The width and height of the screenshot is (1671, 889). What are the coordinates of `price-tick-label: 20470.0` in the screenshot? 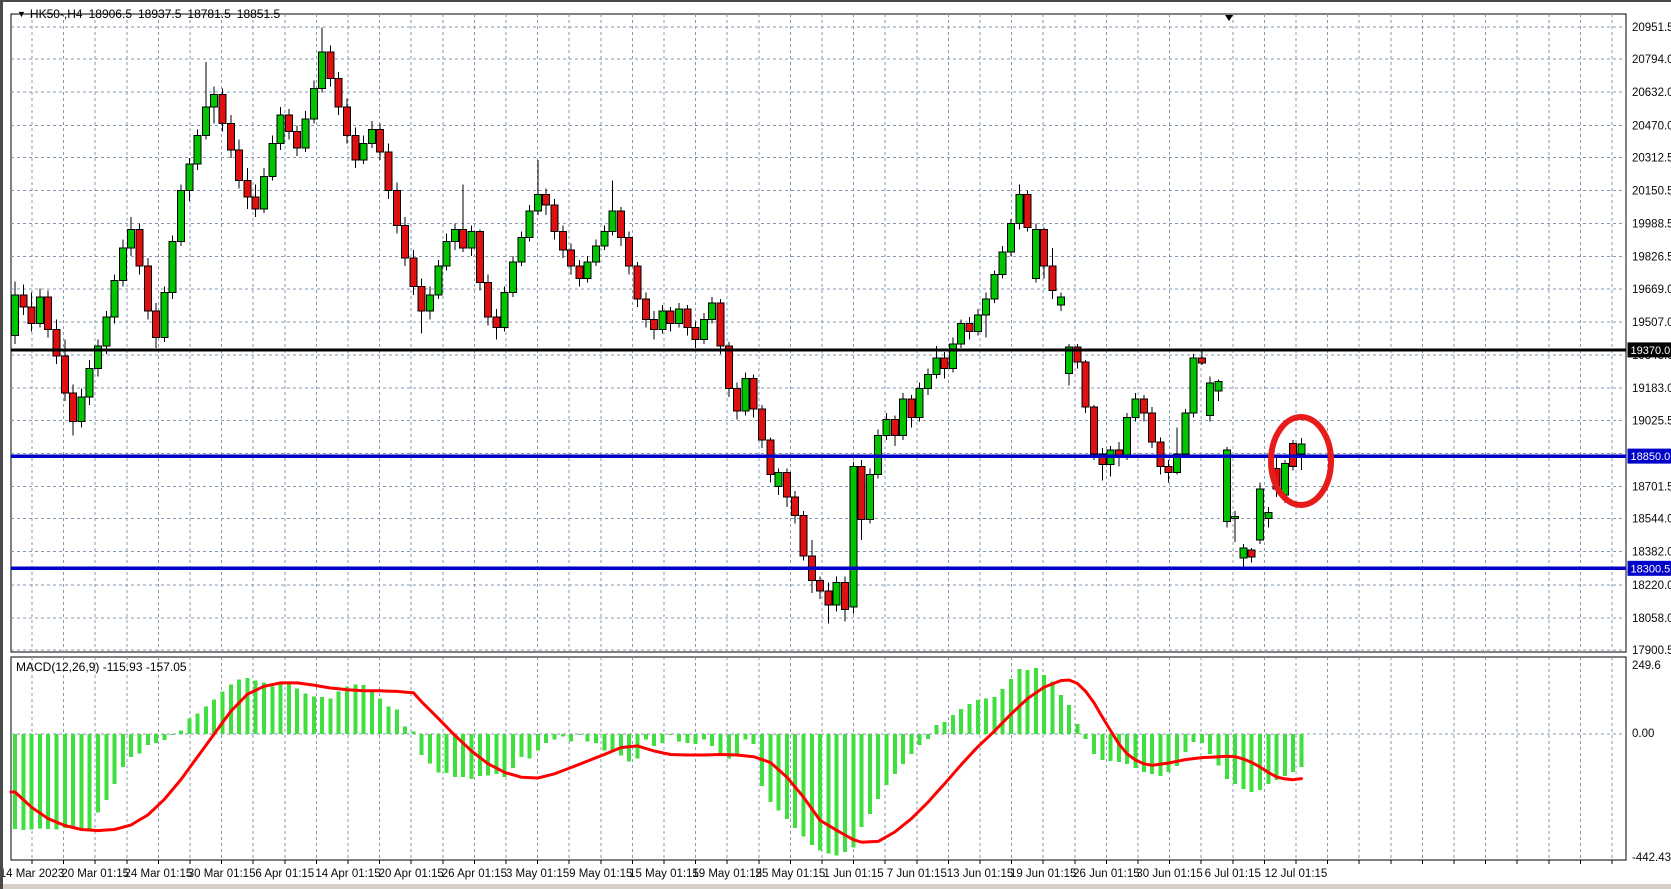 It's located at (1651, 126).